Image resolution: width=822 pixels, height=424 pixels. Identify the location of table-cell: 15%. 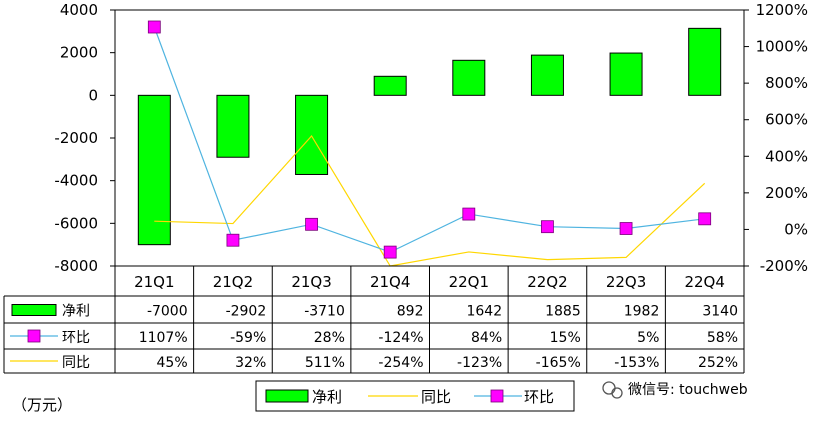
(565, 338).